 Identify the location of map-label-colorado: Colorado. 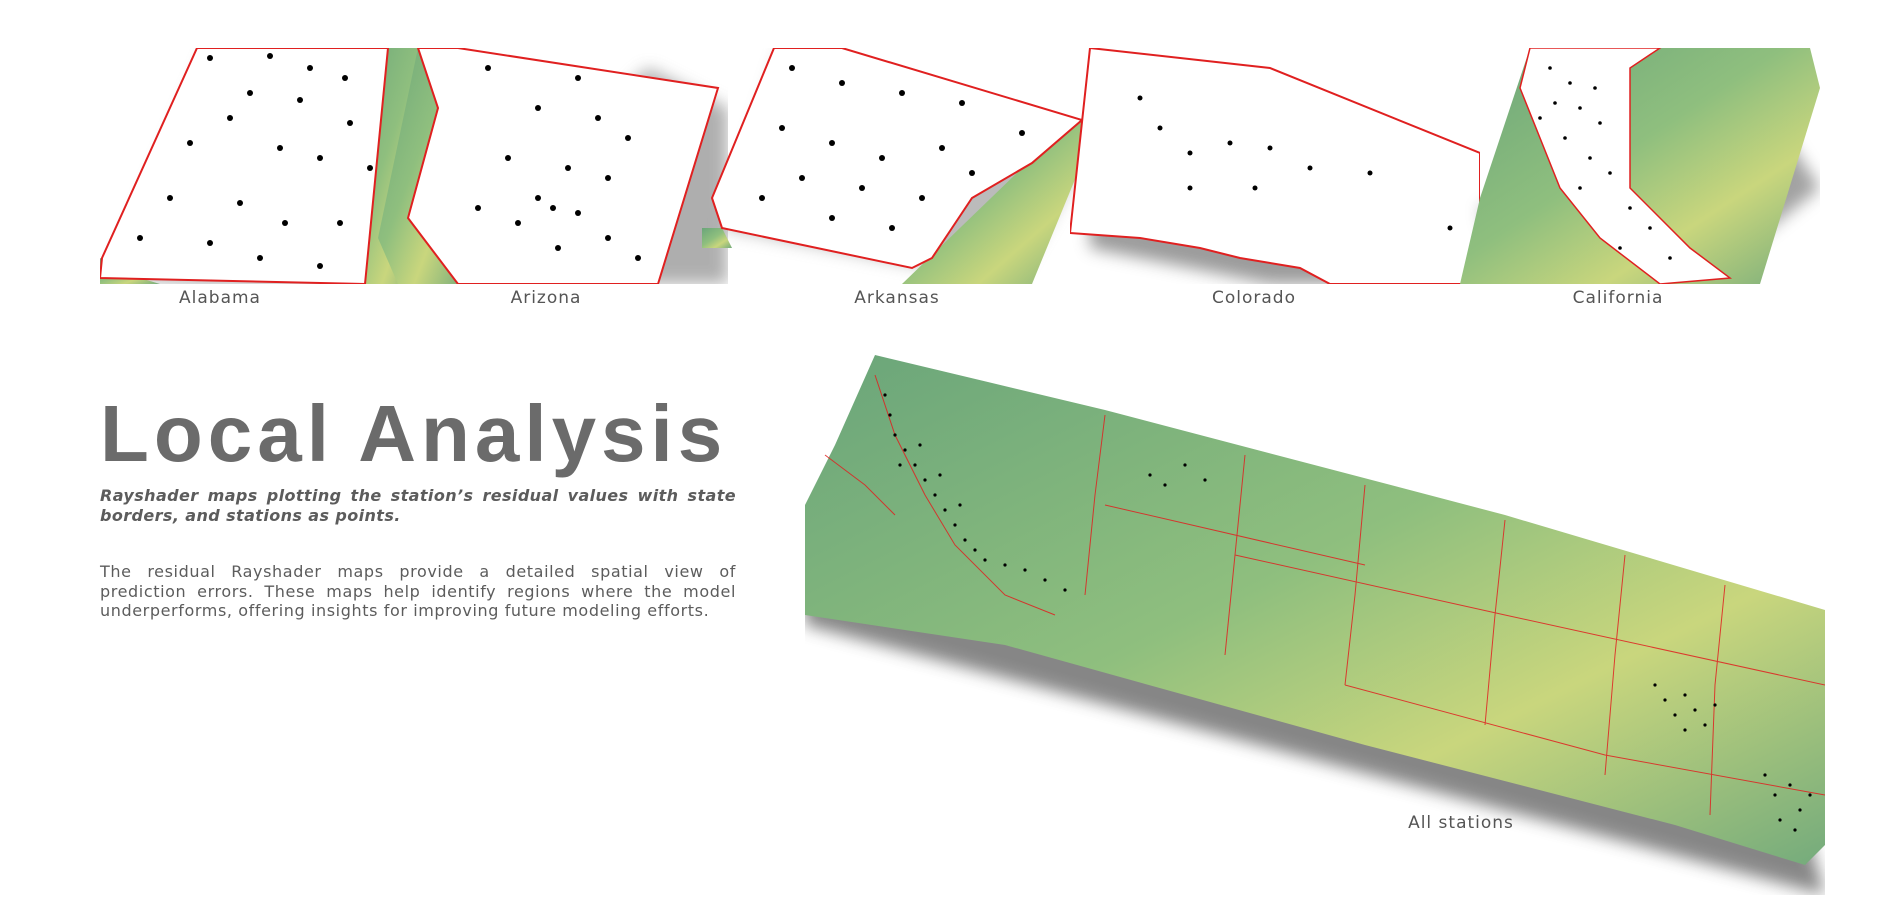
(1254, 298).